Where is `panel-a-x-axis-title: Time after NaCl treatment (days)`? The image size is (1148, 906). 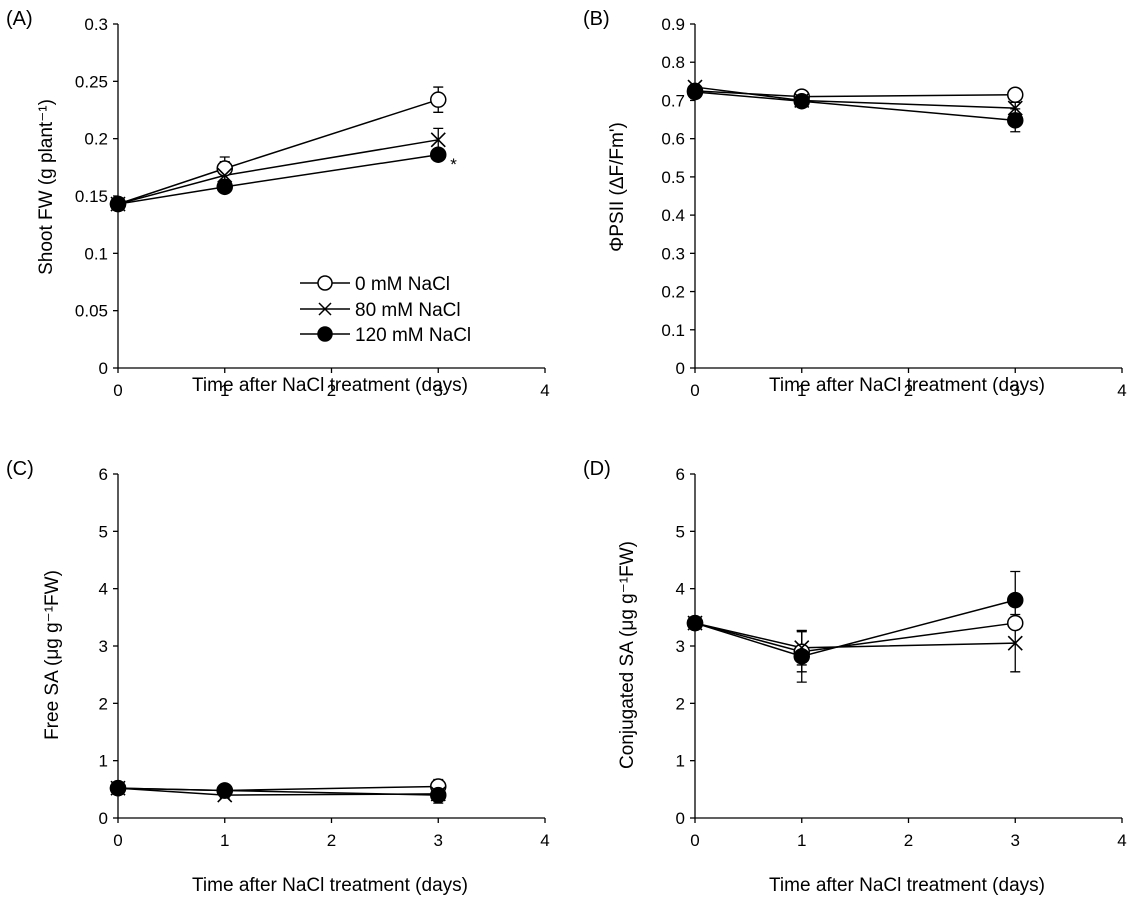 panel-a-x-axis-title: Time after NaCl treatment (days) is located at coordinates (330, 385).